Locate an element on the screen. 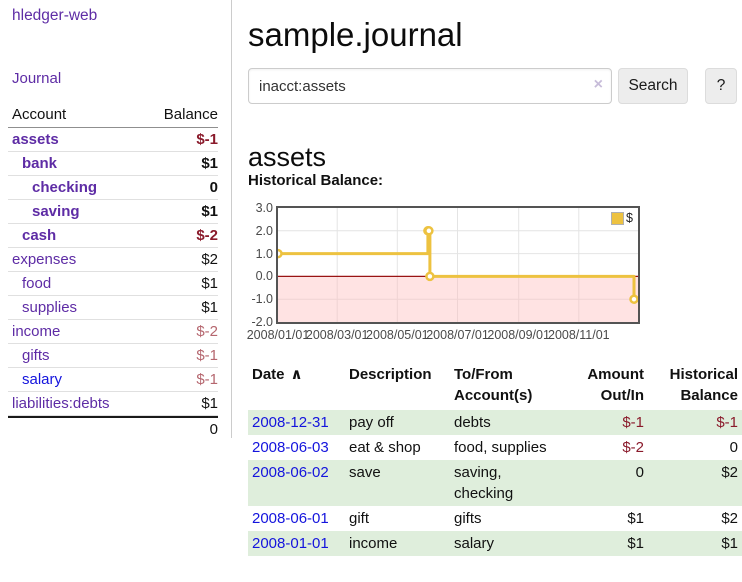 This screenshot has height=582, width=742. sidebar-divider is located at coordinates (231, 219).